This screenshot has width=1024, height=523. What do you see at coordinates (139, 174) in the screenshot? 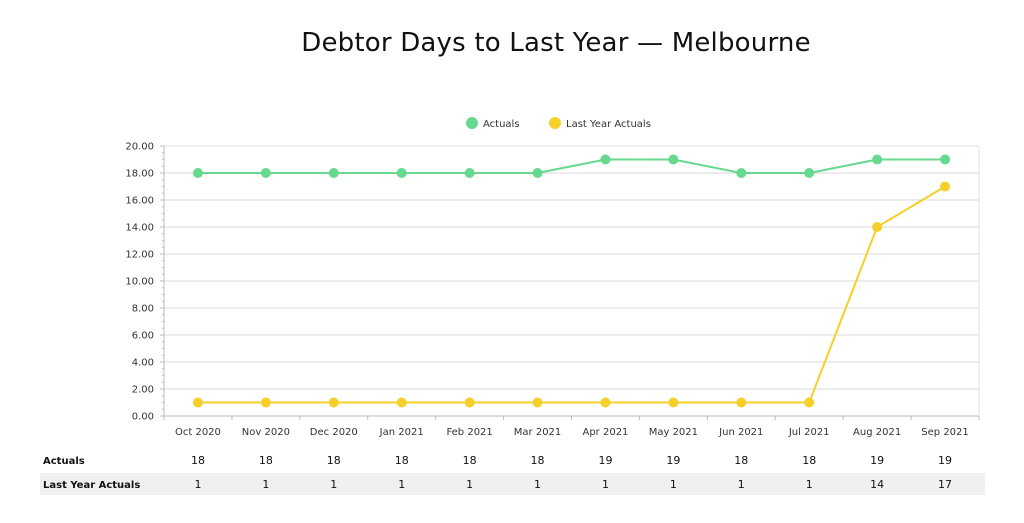
I see `y-tick-label: 18.00` at bounding box center [139, 174].